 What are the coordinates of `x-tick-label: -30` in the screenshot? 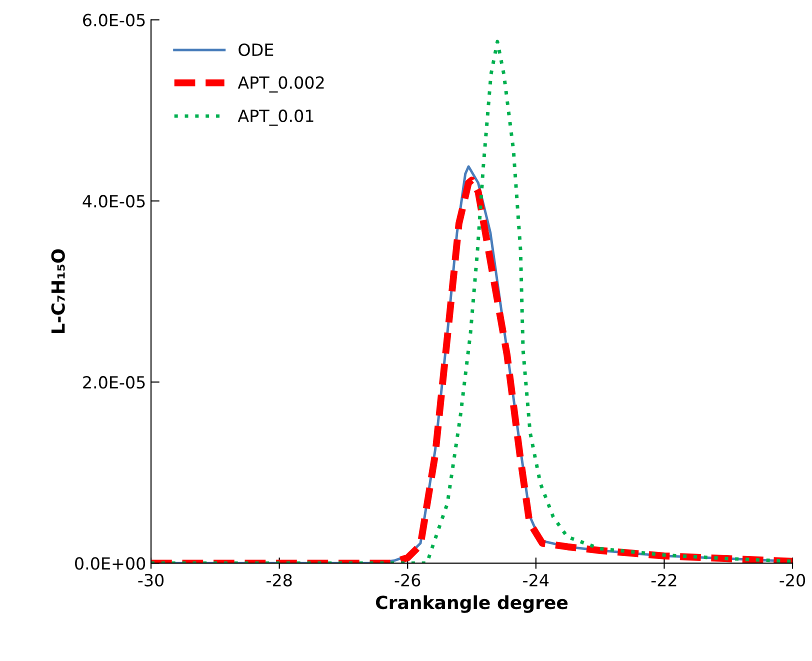 It's located at (151, 580).